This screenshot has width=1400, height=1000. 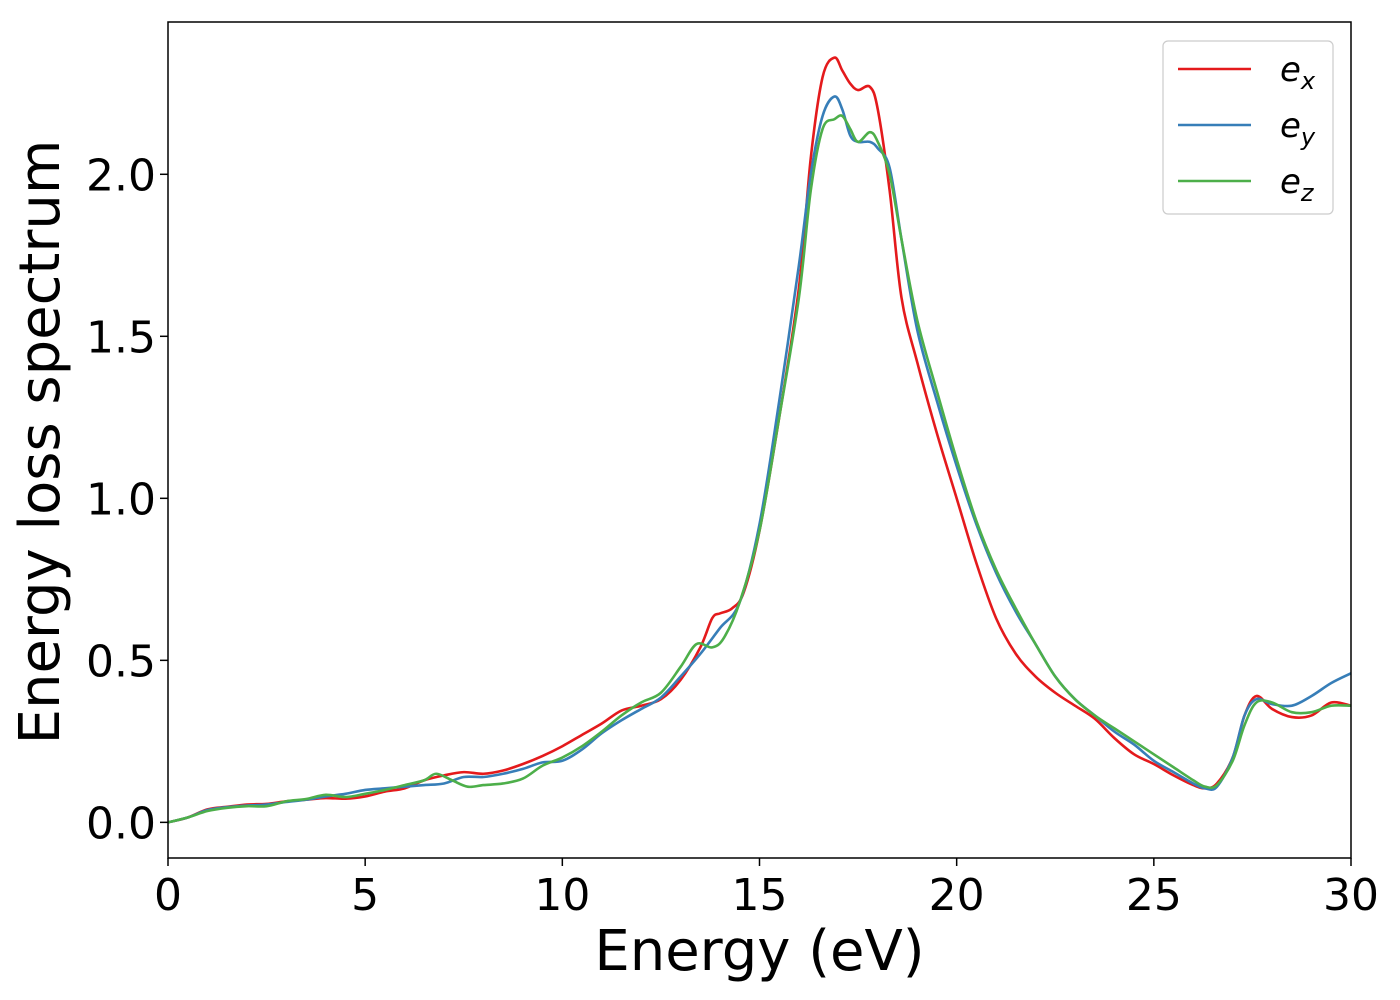 I want to click on x-axis-ticks: 0 5 10 15 20 25 30, so click(x=766, y=889).